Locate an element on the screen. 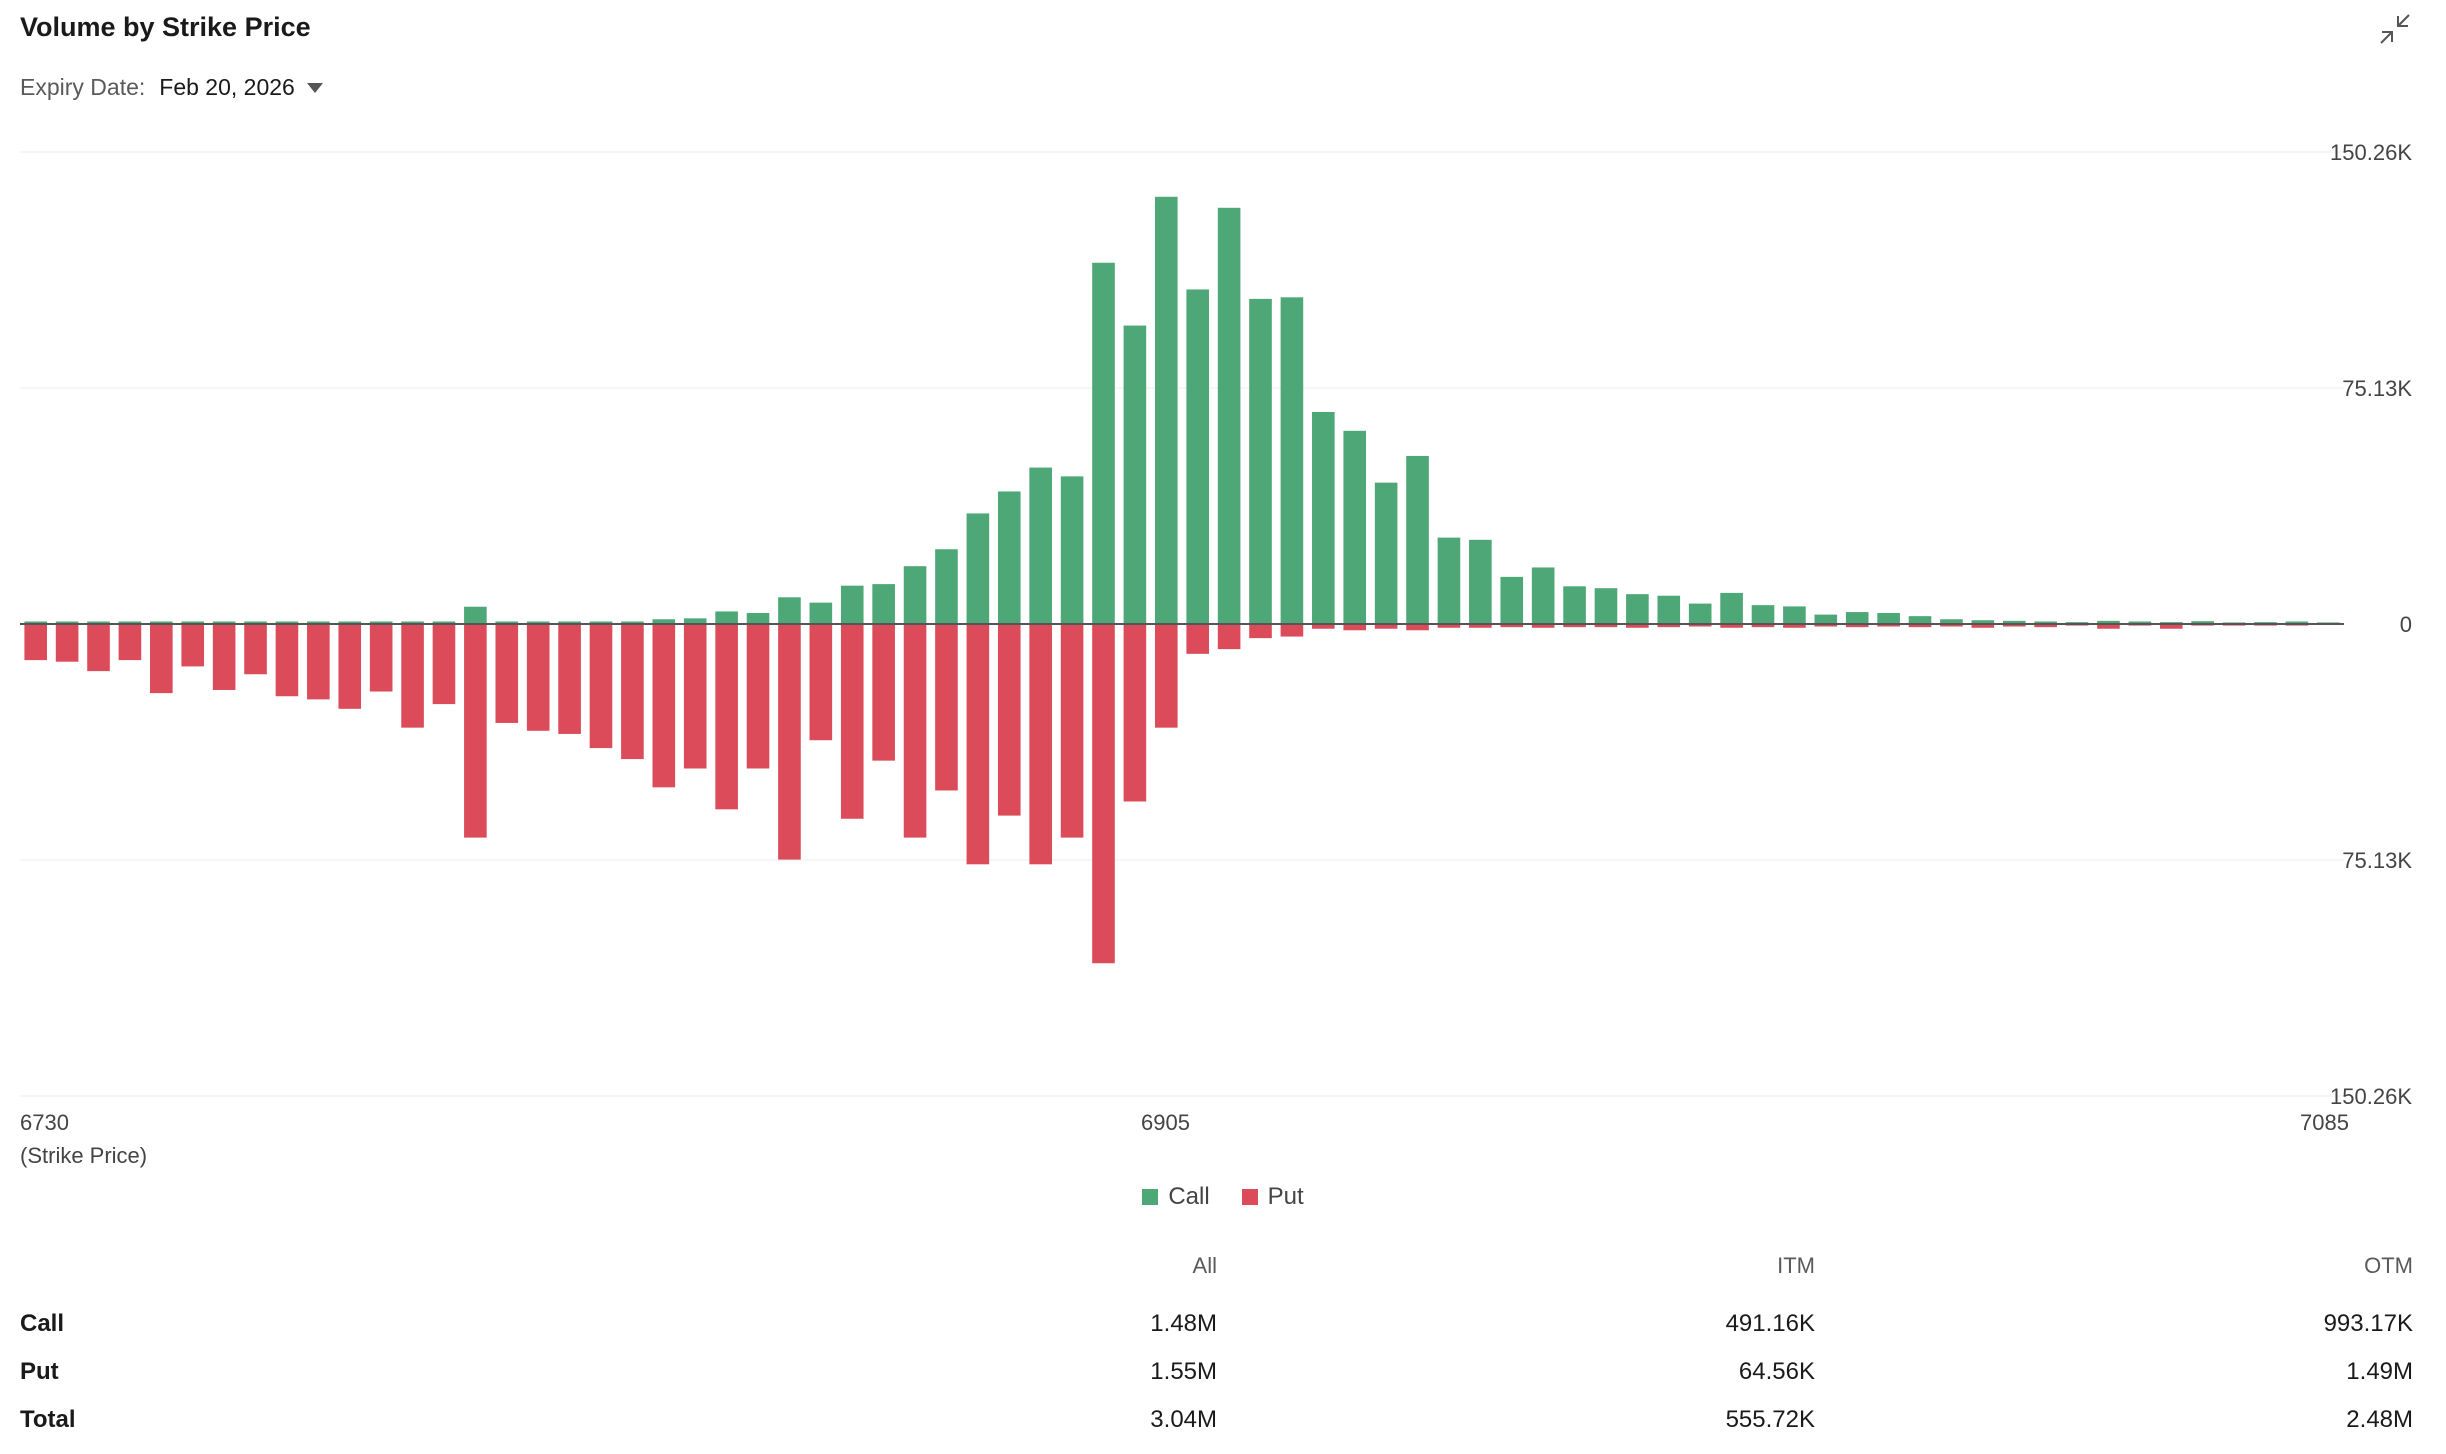 The height and width of the screenshot is (1454, 2446). expiry-selector: Expiry Date: Feb 20, 2026 is located at coordinates (171, 87).